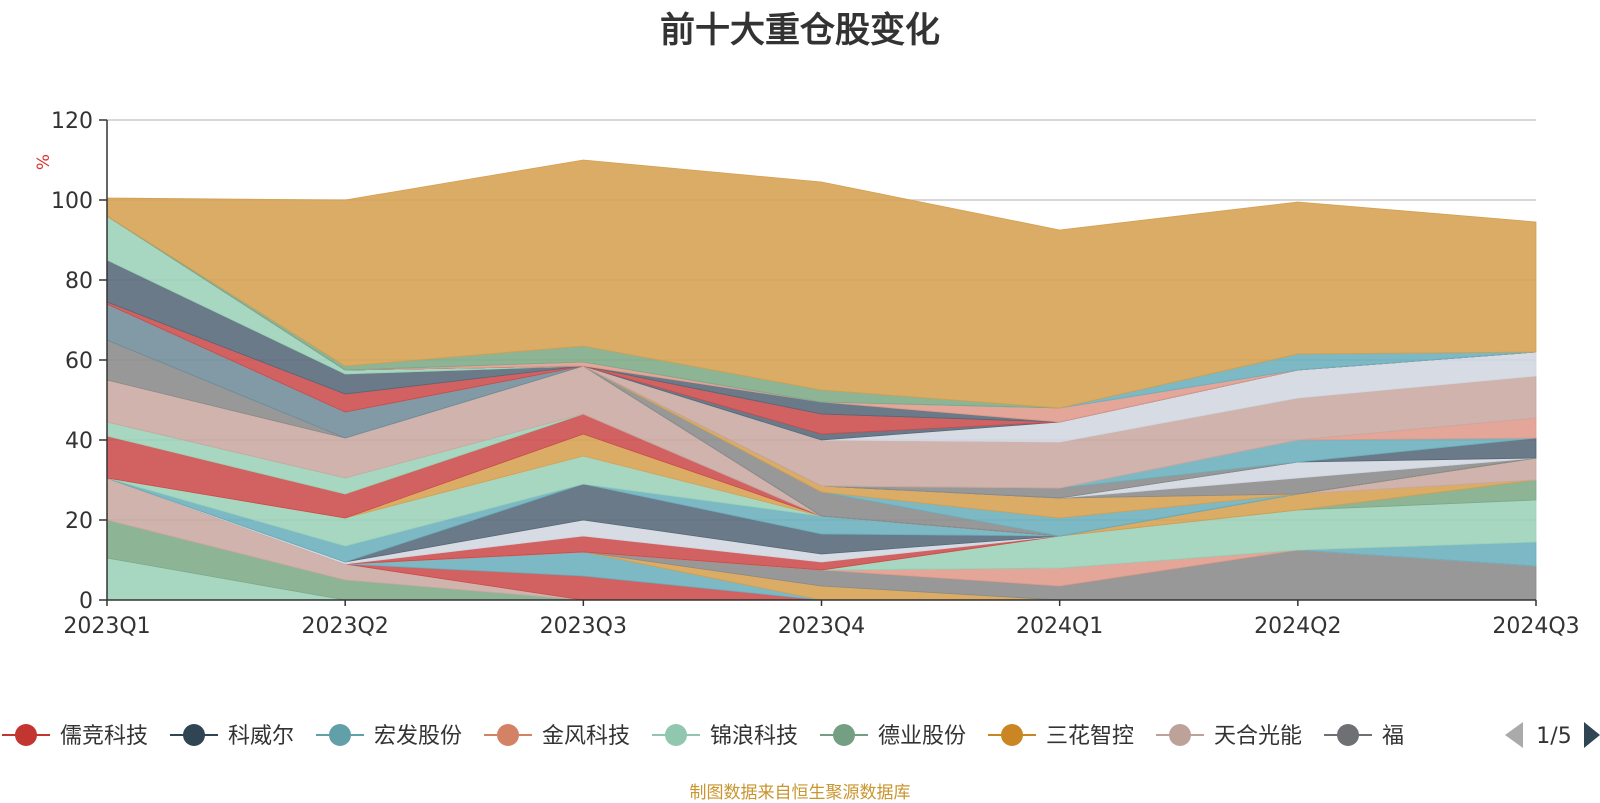  I want to click on legend-item: 锦浪科技, so click(725, 736).